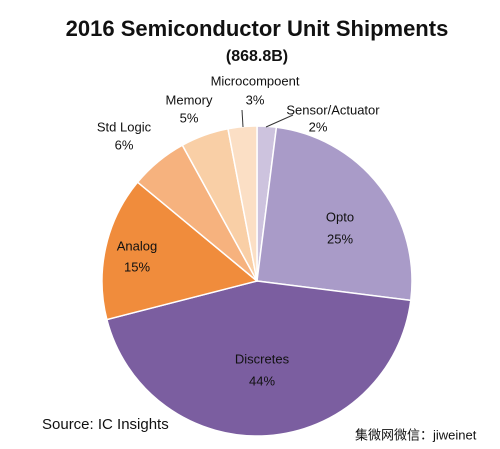  What do you see at coordinates (262, 358) in the screenshot?
I see `slice-label: Discretes` at bounding box center [262, 358].